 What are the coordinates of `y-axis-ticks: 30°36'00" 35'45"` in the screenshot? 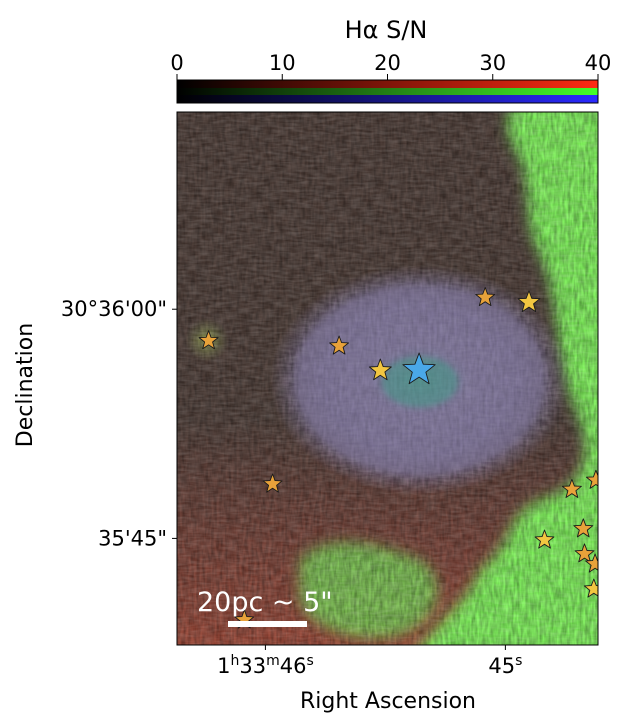 It's located at (119, 423).